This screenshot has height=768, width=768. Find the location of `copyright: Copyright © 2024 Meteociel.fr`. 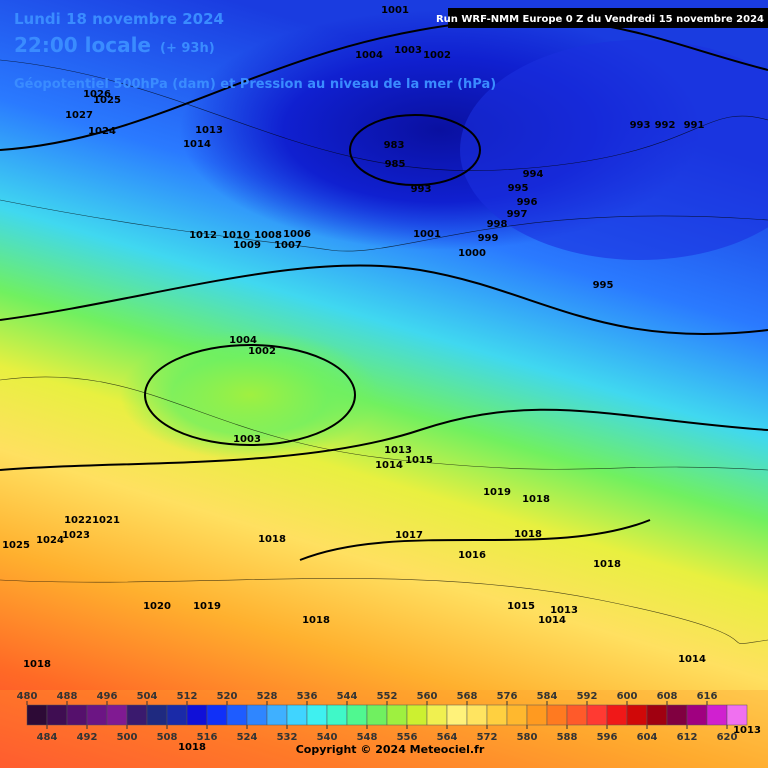

copyright: Copyright © 2024 Meteociel.fr is located at coordinates (390, 749).